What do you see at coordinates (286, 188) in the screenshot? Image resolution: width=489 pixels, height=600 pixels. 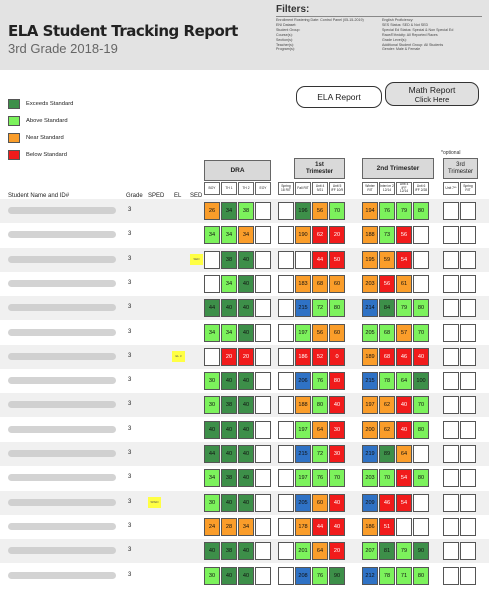 I see `subheader-t1: Spring 18 RIT` at bounding box center [286, 188].